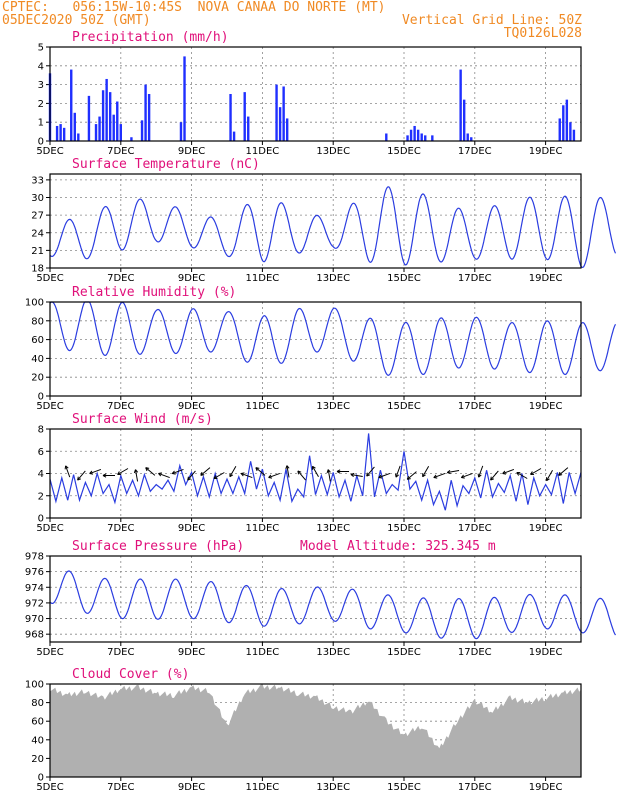 The height and width of the screenshot is (800, 618). Describe the element at coordinates (37, 703) in the screenshot. I see `y-tick-label: 80` at that location.